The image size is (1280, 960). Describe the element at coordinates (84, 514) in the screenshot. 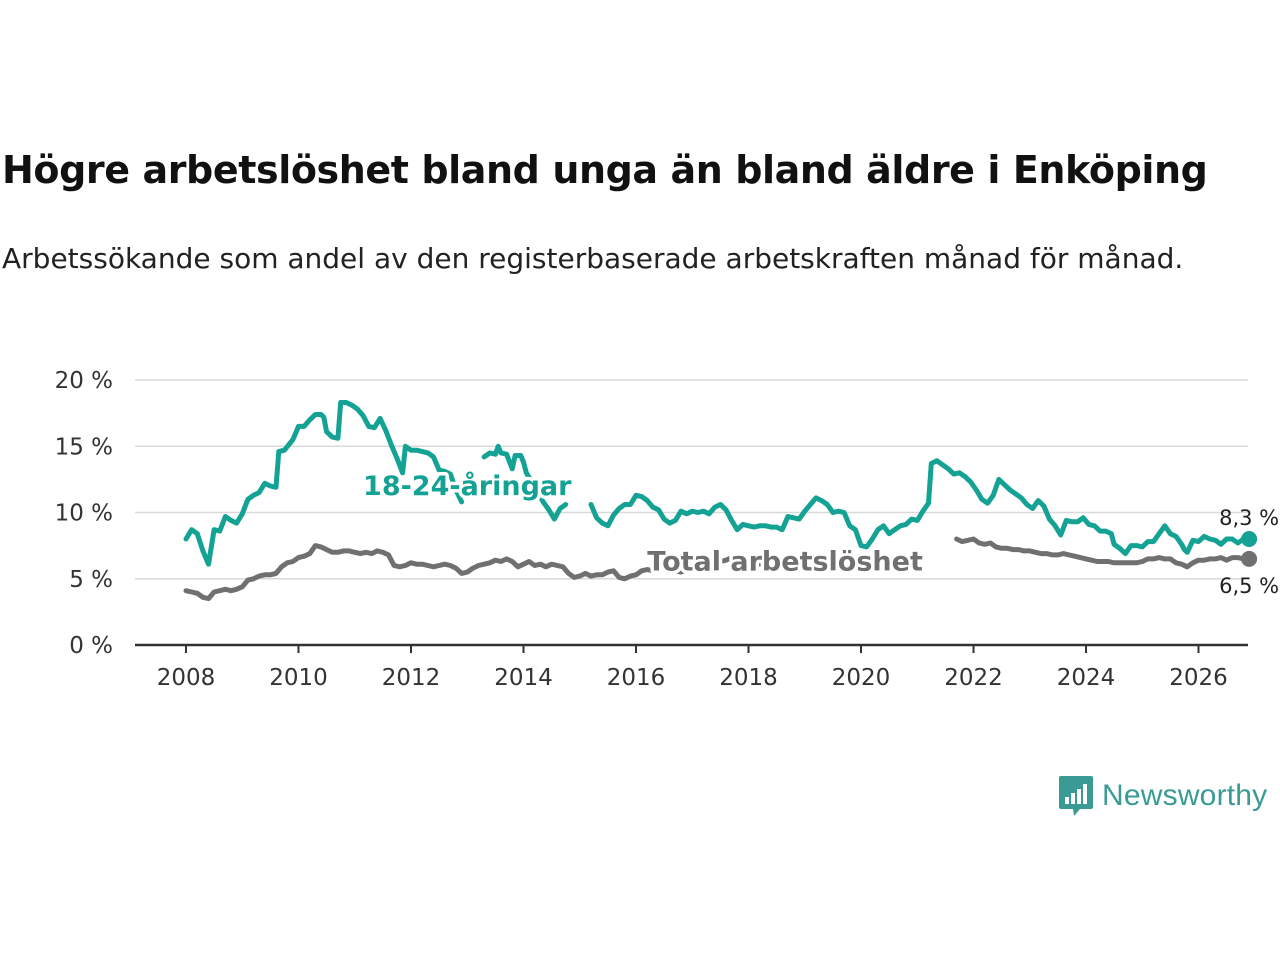

I see `y-tick-label: 10 %` at that location.